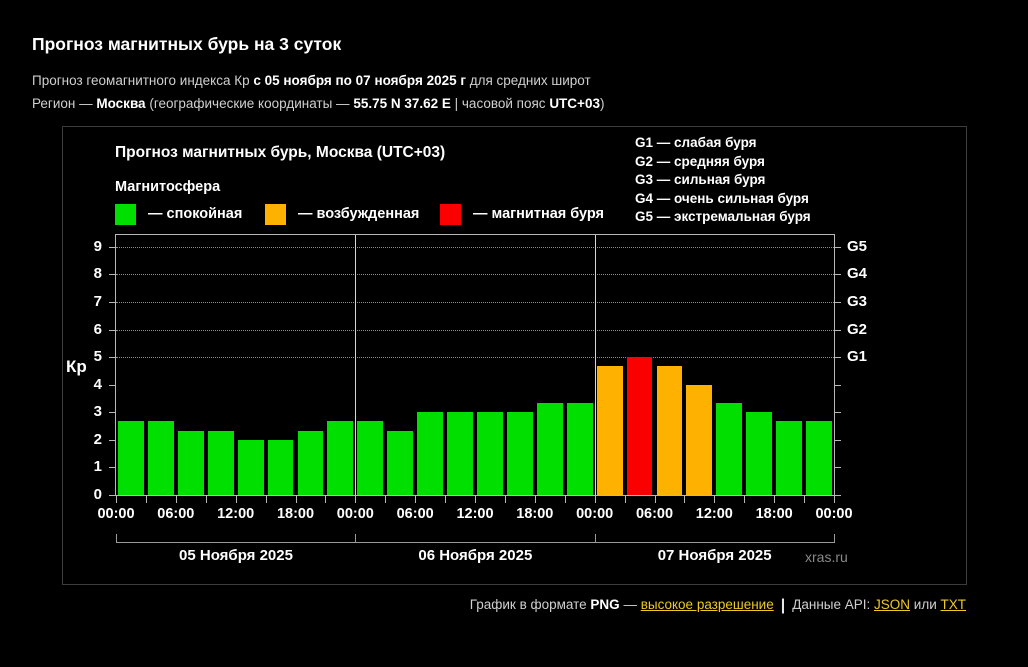 The image size is (1028, 667). What do you see at coordinates (602, 103) in the screenshot?
I see `region-suffix: )` at bounding box center [602, 103].